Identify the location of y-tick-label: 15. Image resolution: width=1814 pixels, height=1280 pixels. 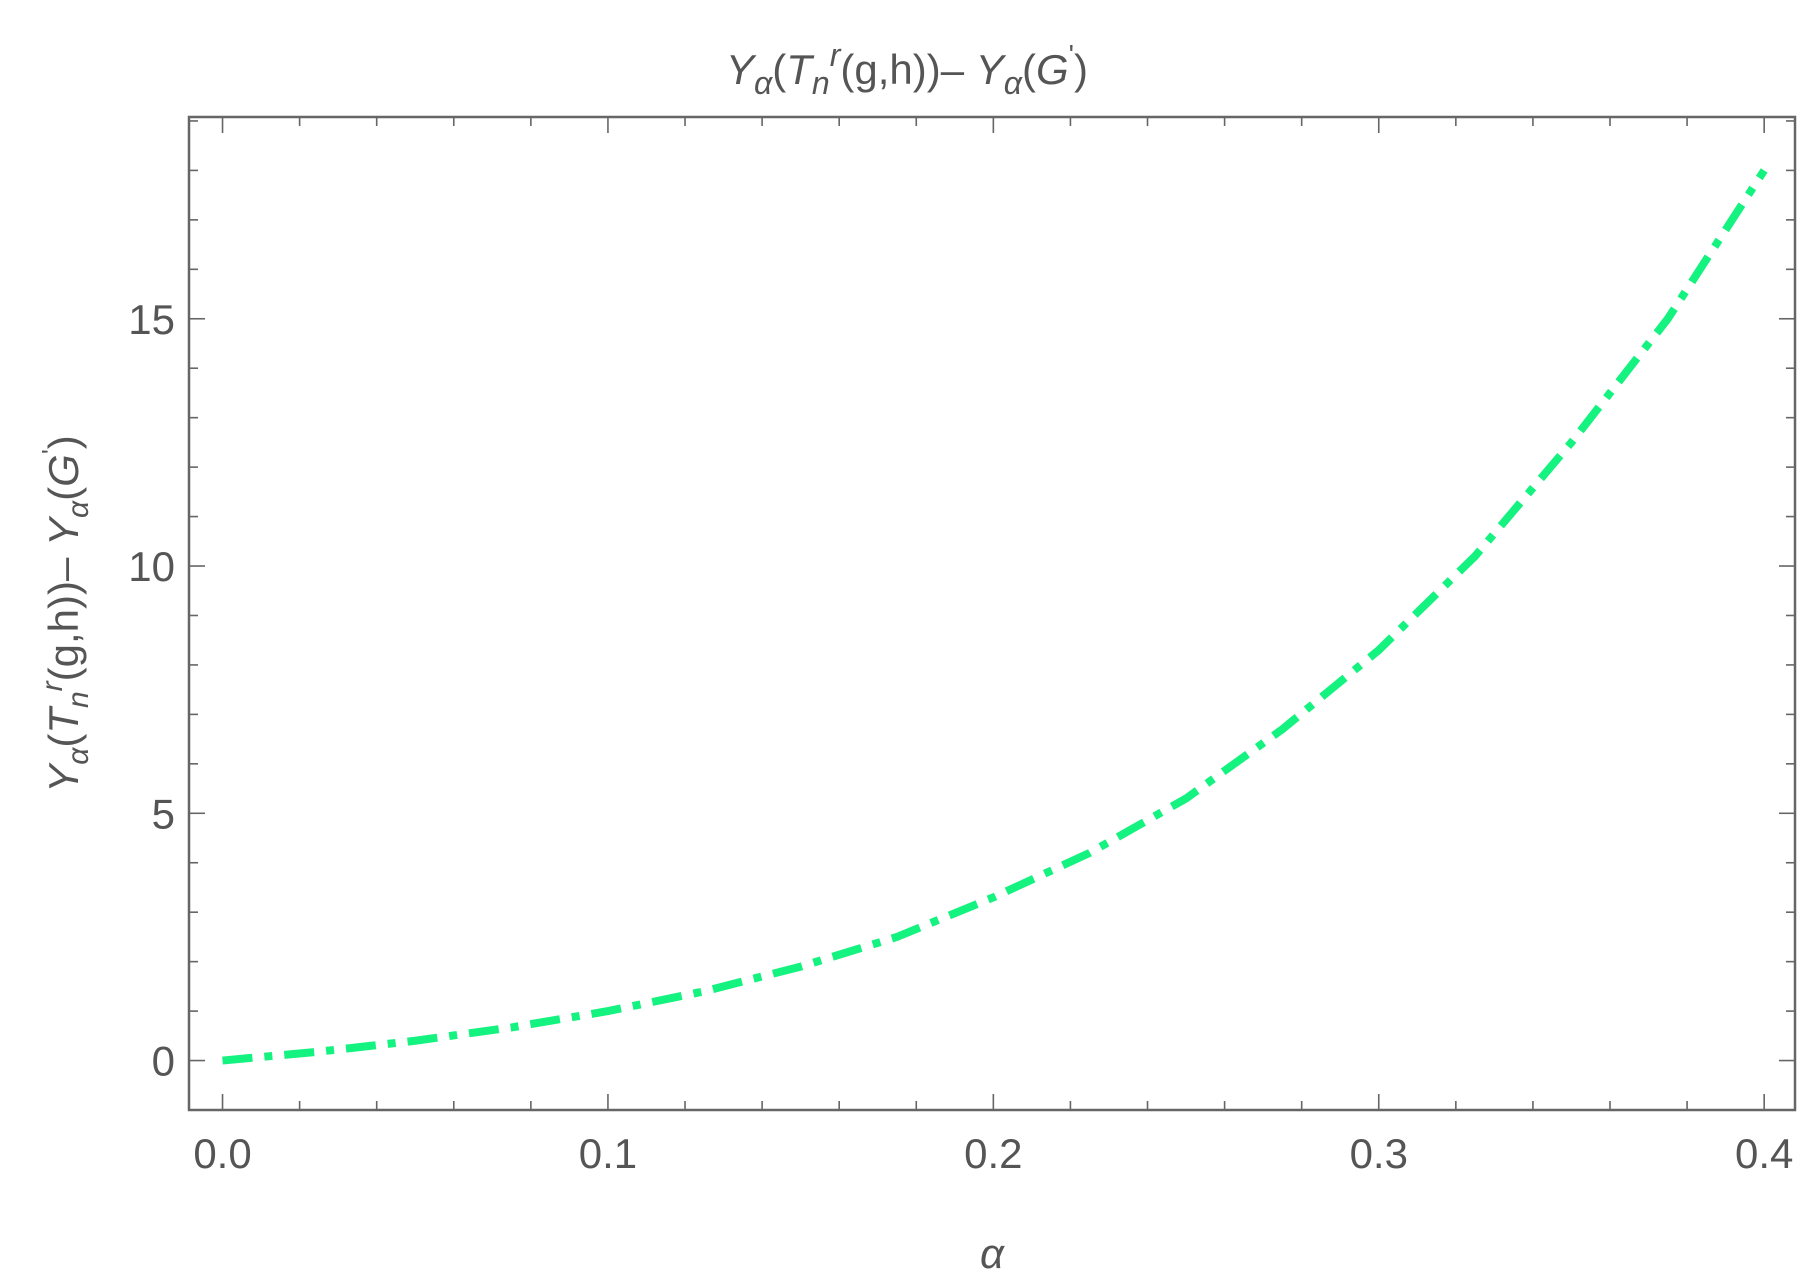
(151, 319).